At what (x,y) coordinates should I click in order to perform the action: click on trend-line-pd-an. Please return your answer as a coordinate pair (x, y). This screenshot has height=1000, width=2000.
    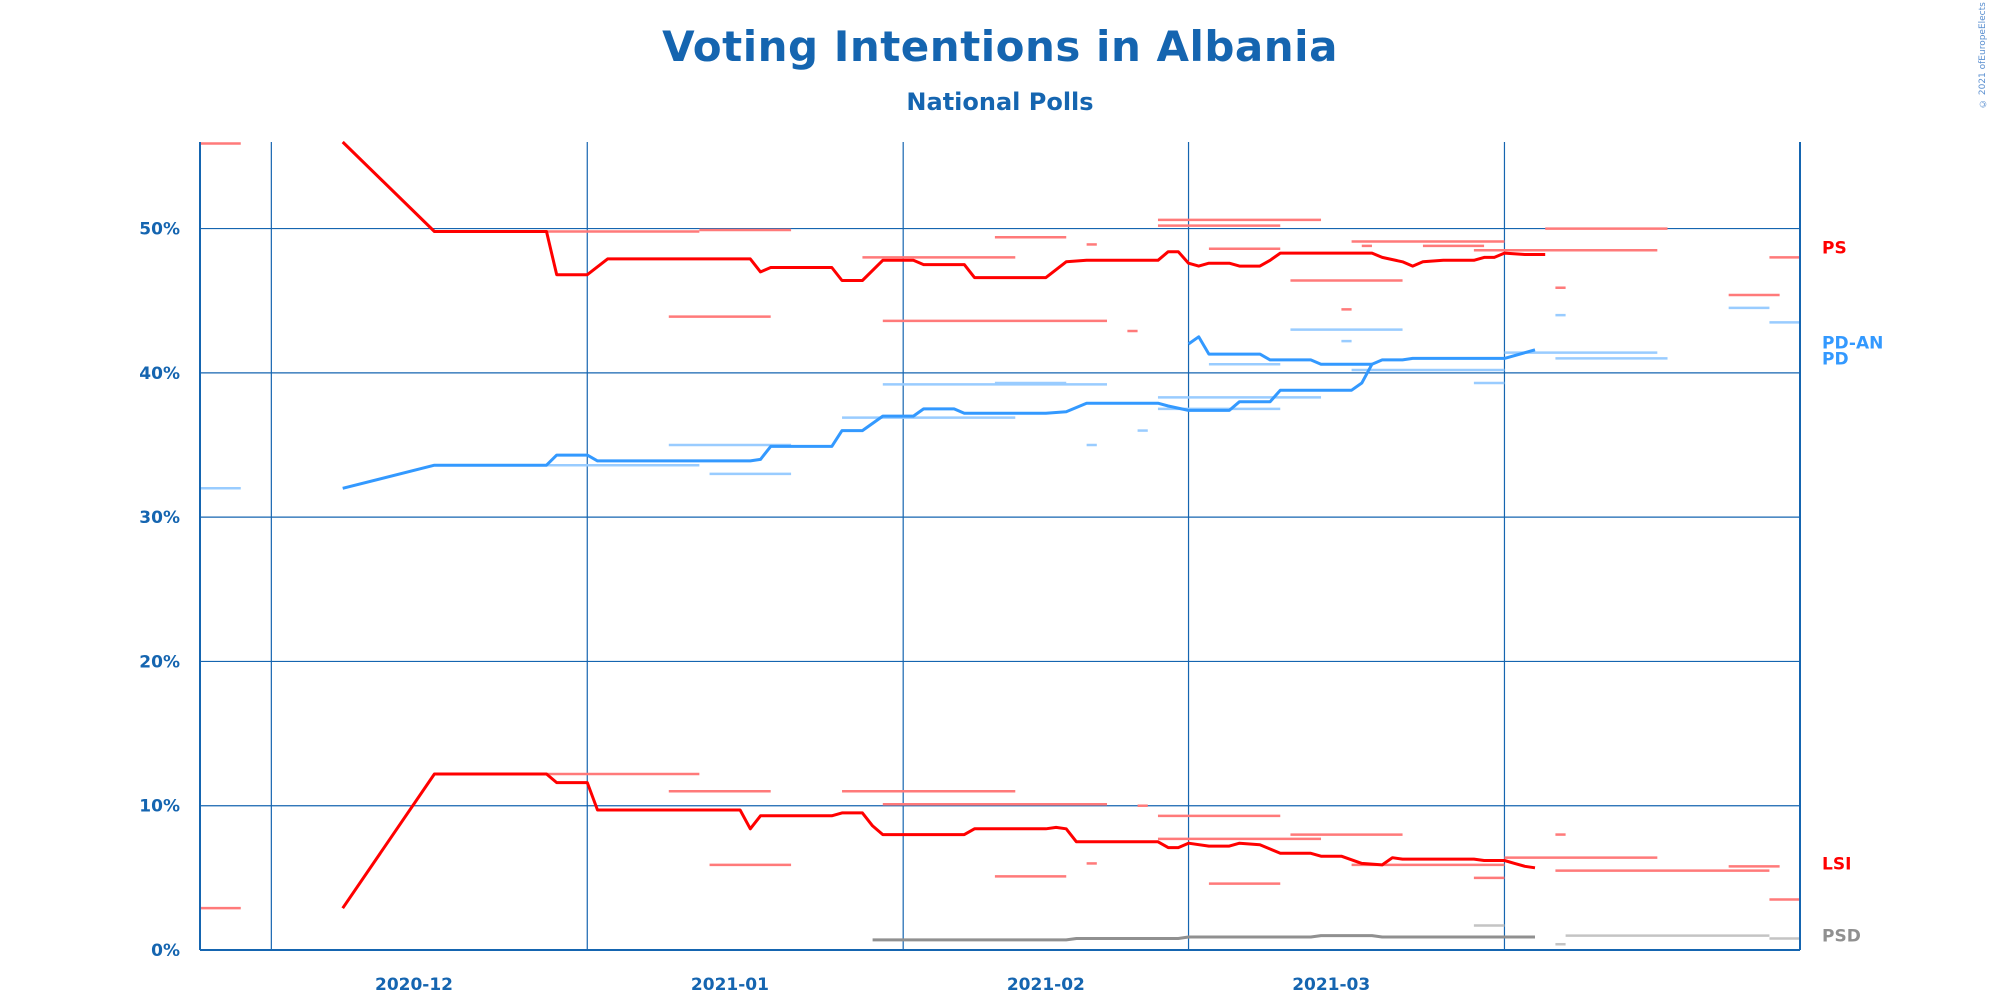
    Looking at the image, I should click on (939, 419).